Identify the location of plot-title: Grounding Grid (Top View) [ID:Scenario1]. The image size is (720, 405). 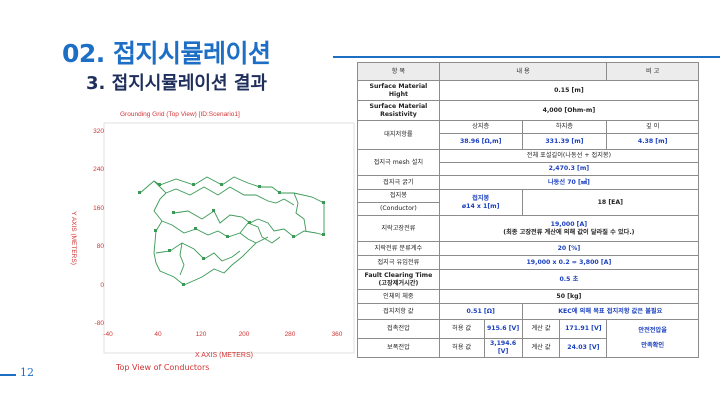
(180, 114).